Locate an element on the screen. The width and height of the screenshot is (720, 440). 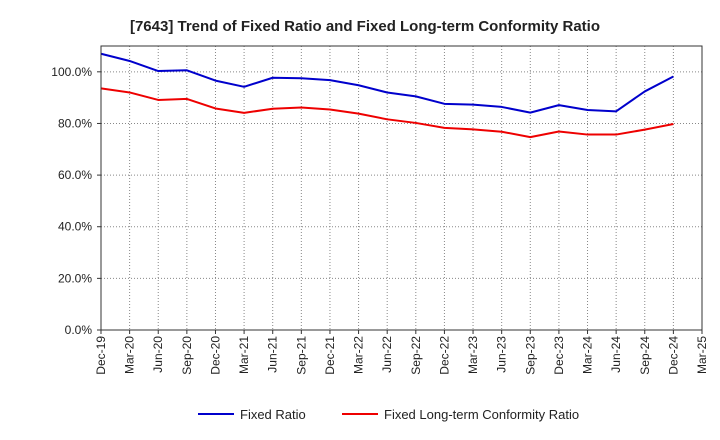
y-tick-label: 60.0% is located at coordinates (75, 175).